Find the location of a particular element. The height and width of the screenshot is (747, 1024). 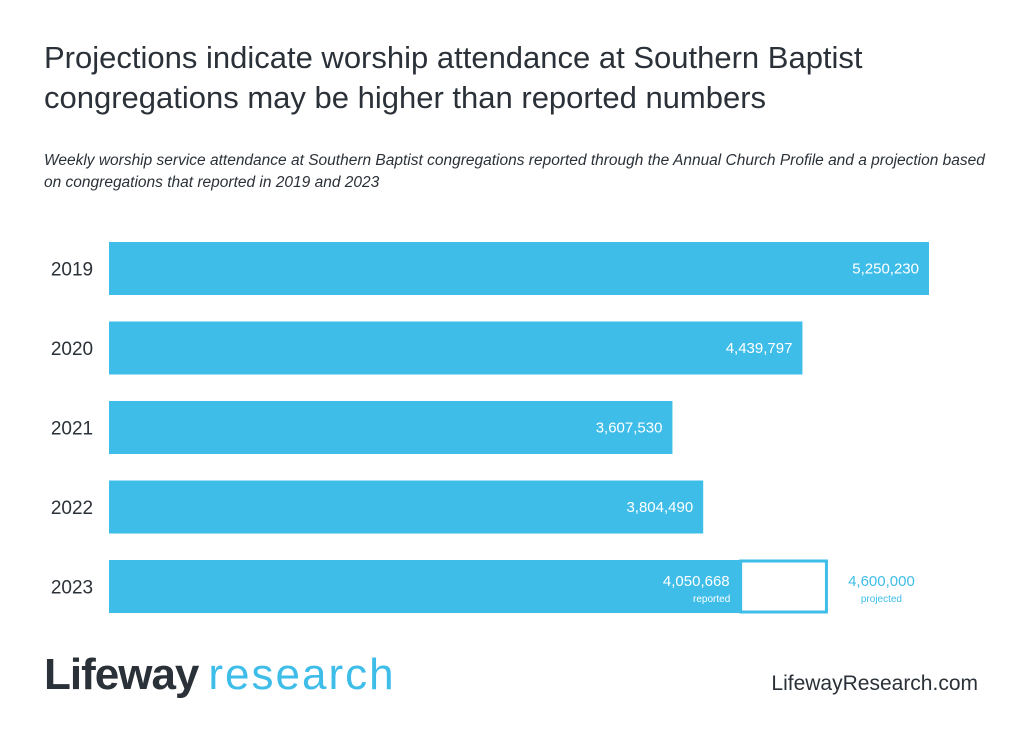

logo-brand-research: research is located at coordinates (302, 674).